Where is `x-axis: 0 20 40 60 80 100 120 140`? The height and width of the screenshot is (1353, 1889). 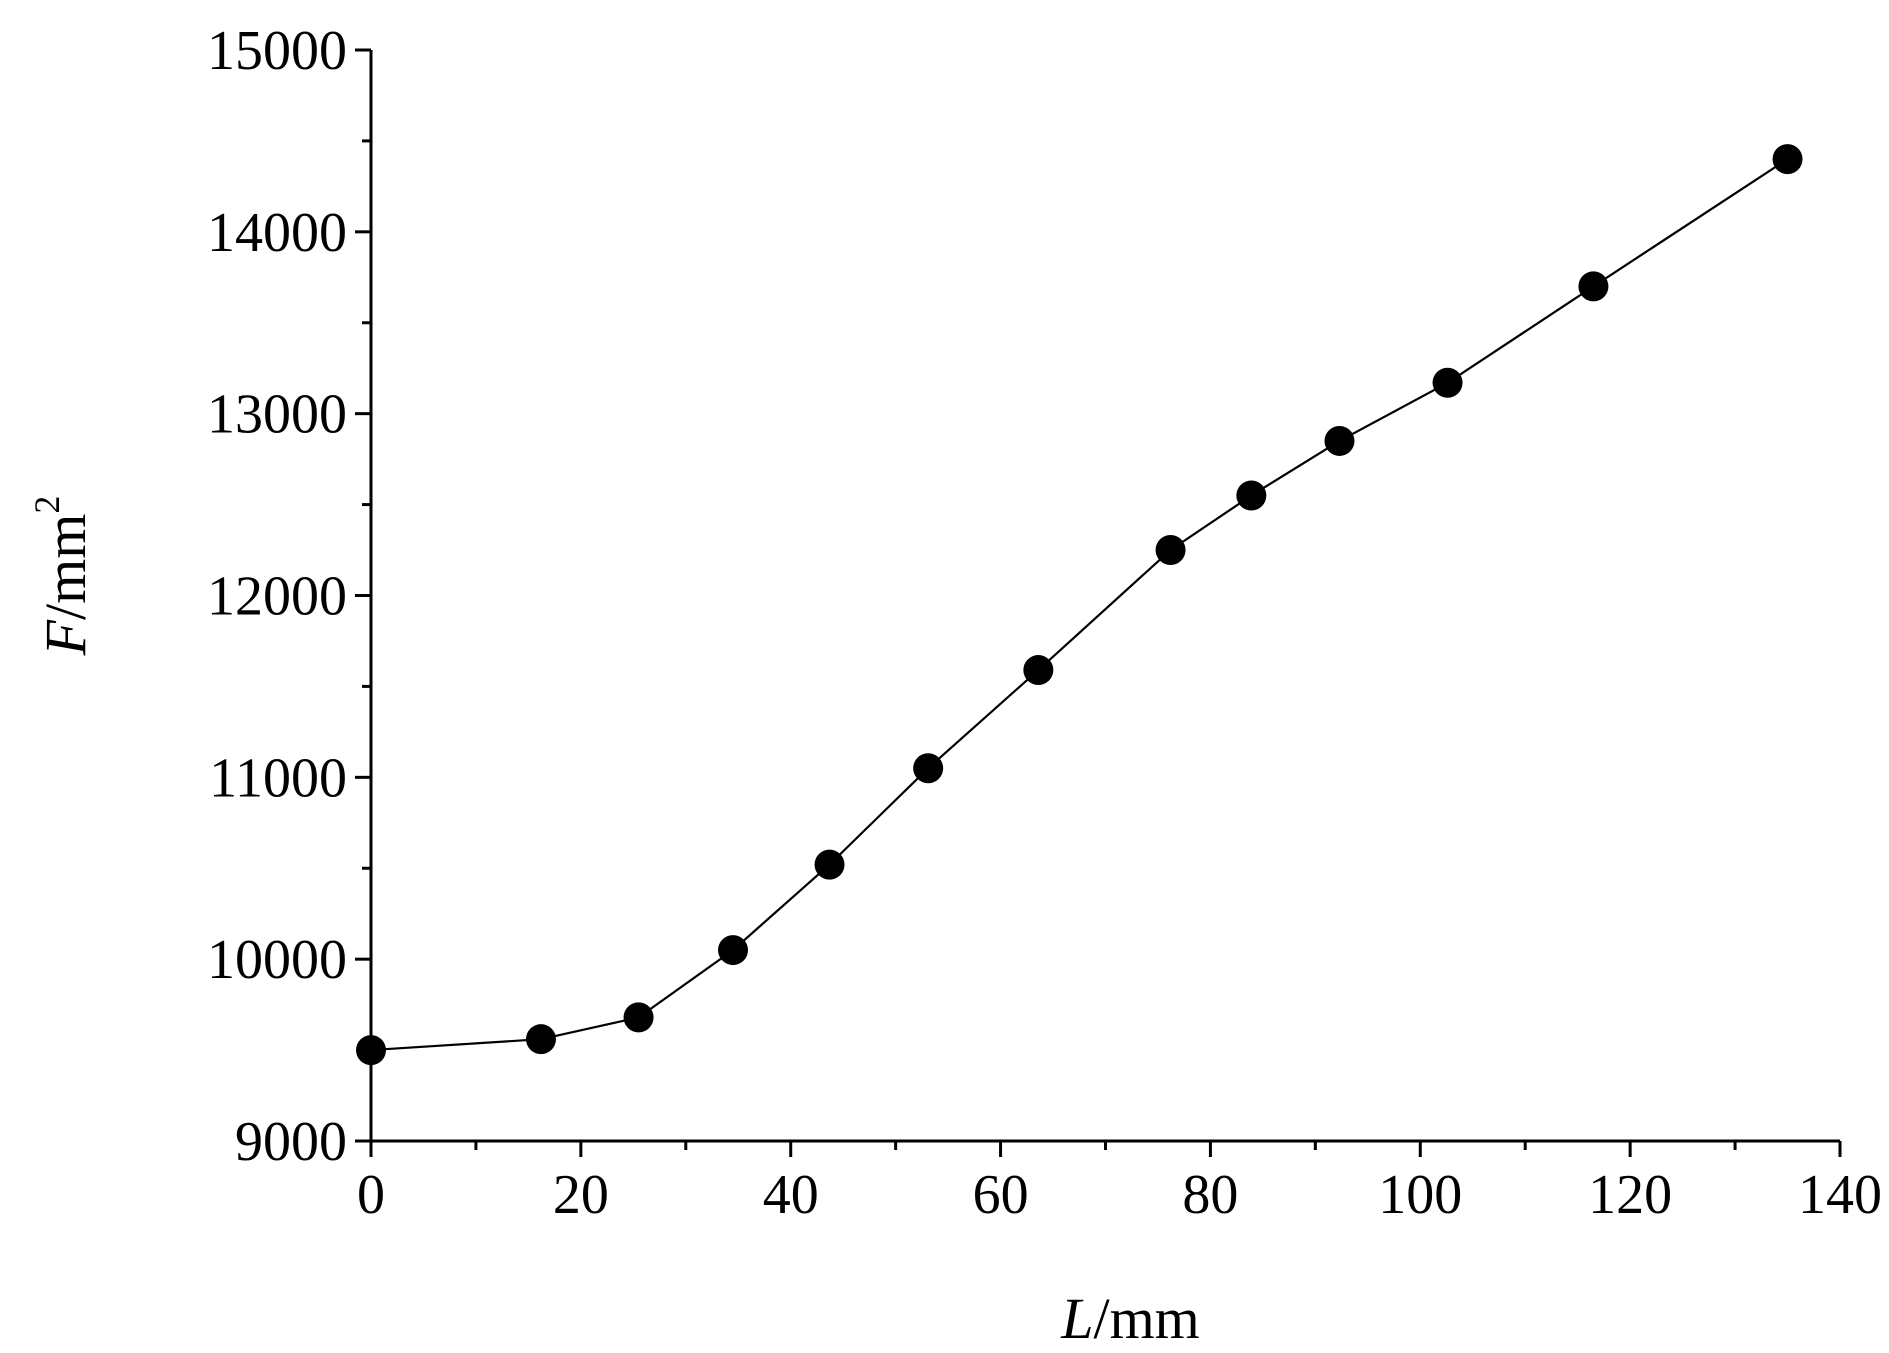
x-axis: 0 20 40 60 80 100 120 140 is located at coordinates (1119, 1182).